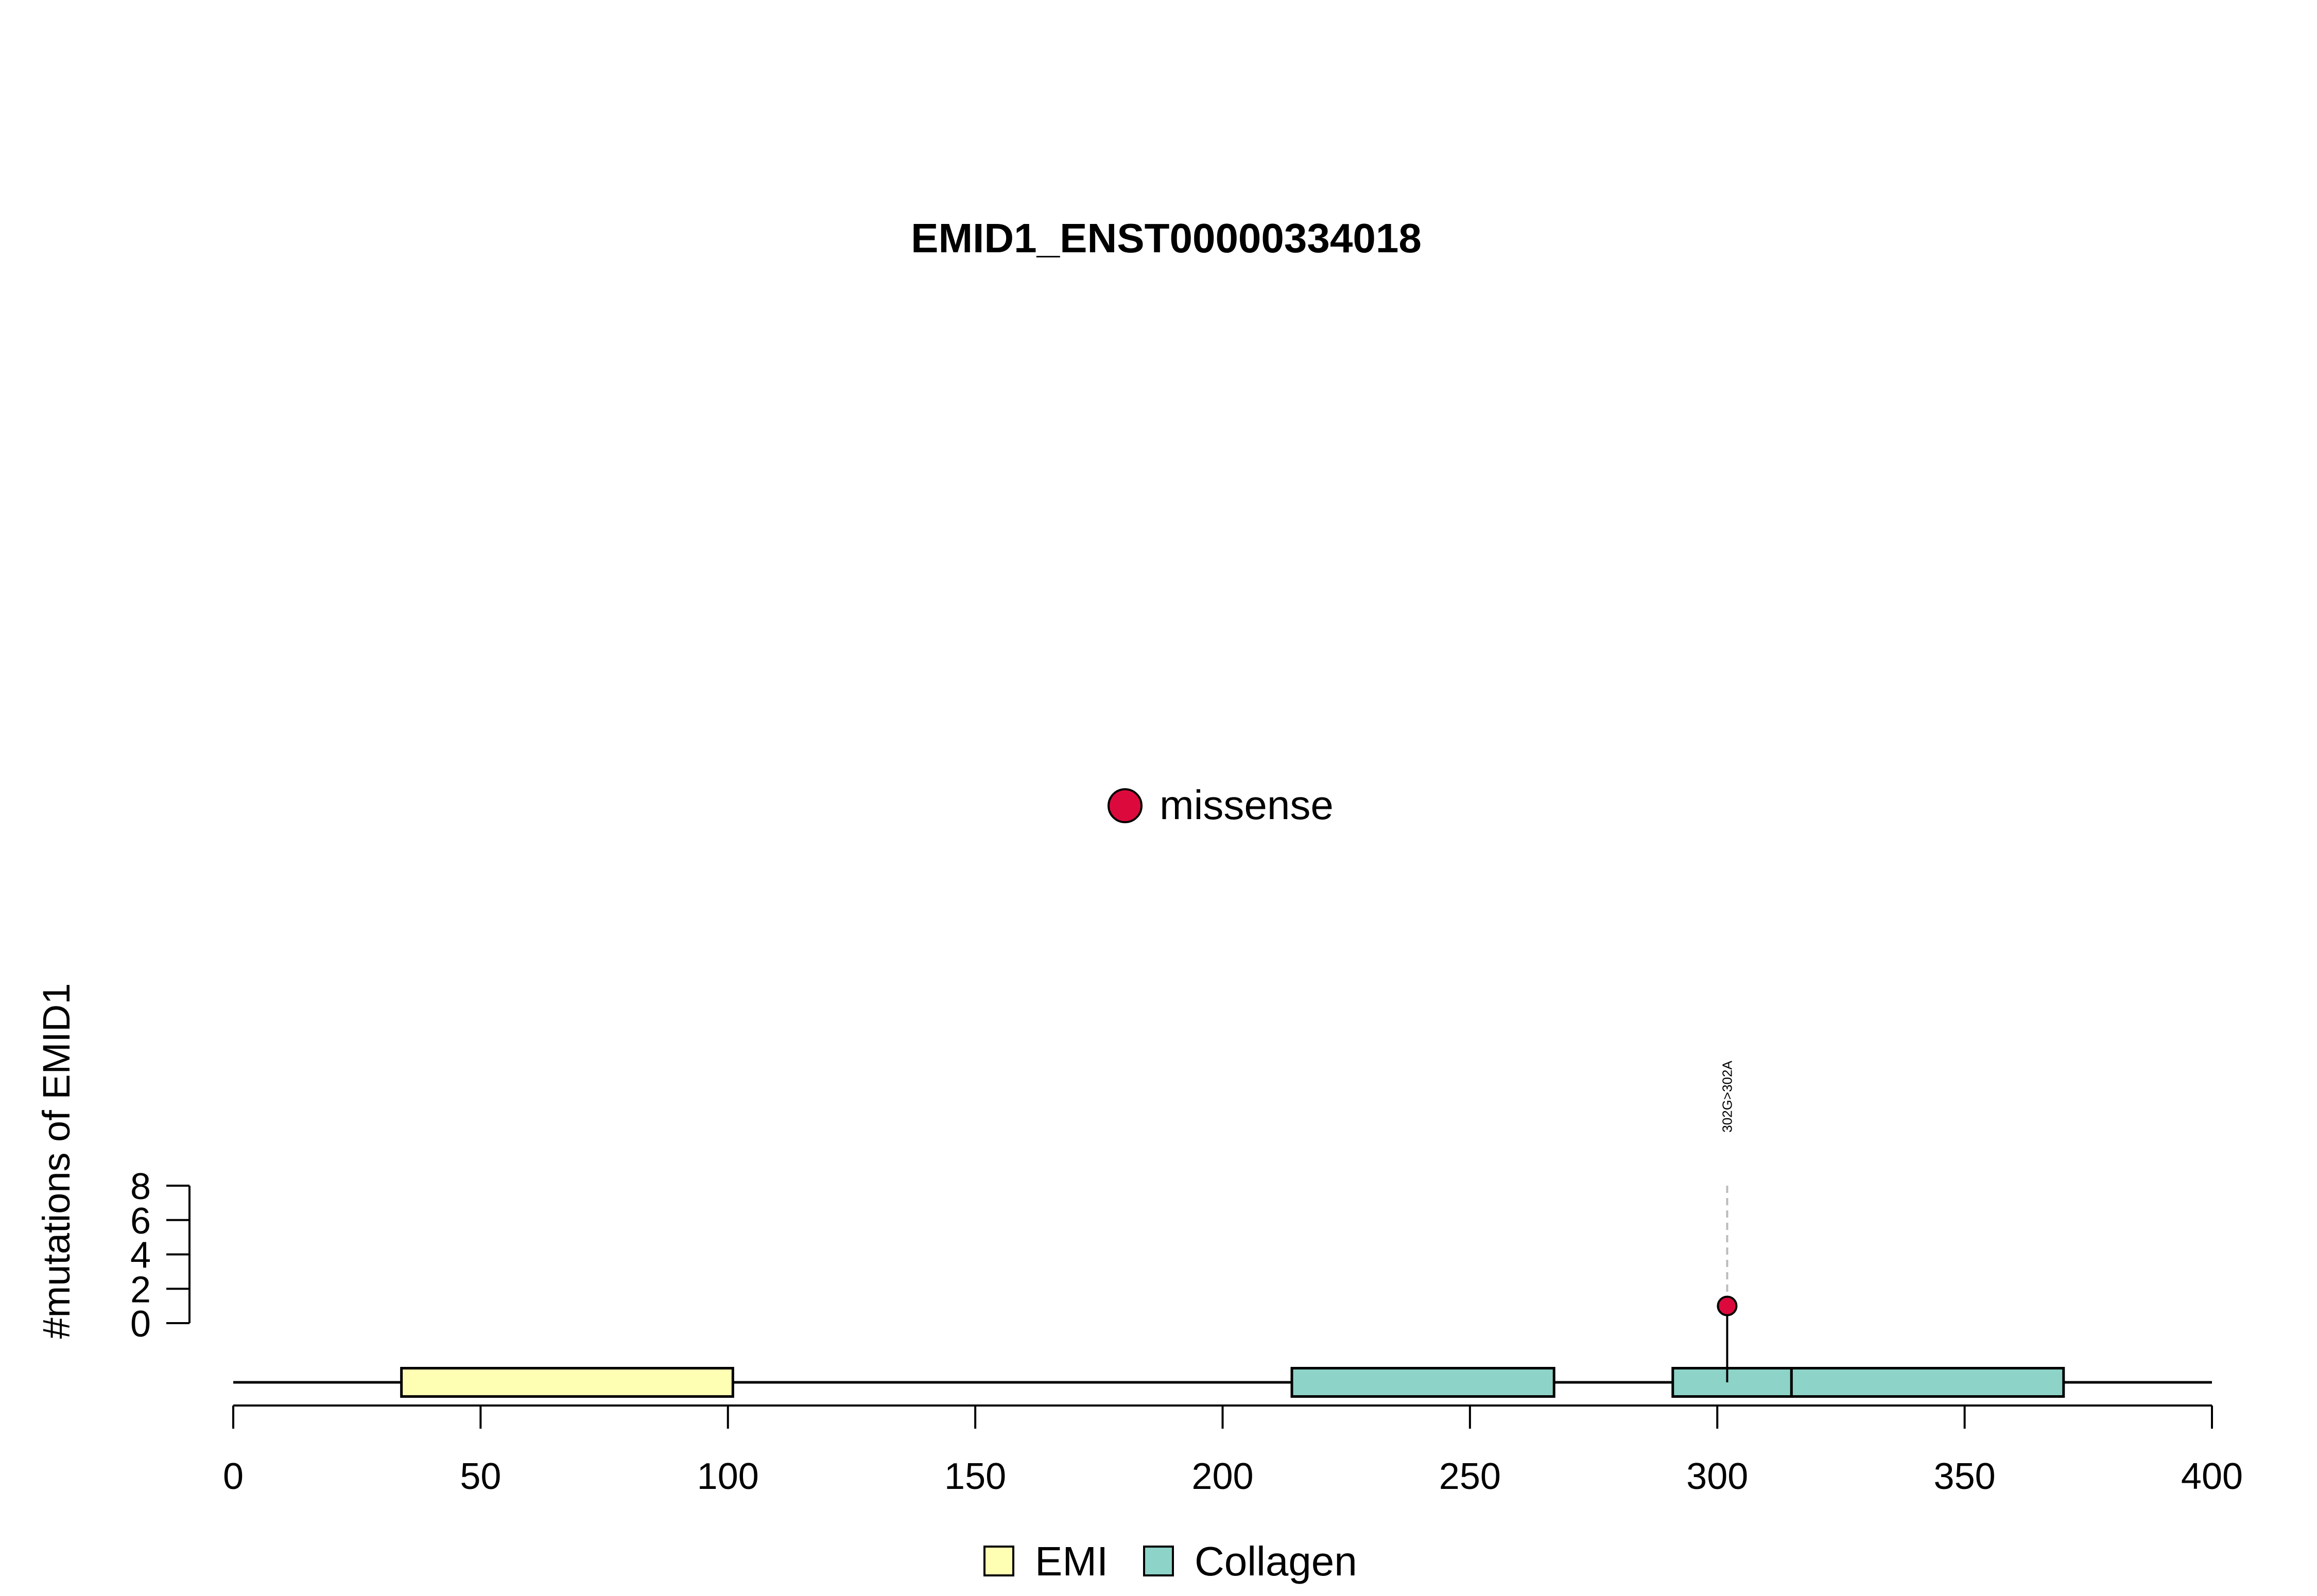 The width and height of the screenshot is (2317, 1596). Describe the element at coordinates (1727, 1097) in the screenshot. I see `mutation-label: 302G>302A` at that location.